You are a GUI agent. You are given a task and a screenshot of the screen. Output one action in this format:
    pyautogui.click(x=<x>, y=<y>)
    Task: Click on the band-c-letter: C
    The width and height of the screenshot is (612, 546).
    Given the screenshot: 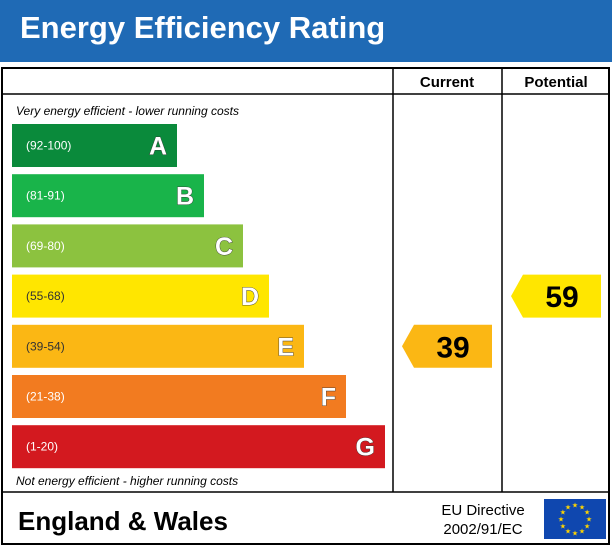 What is the action you would take?
    pyautogui.click(x=224, y=247)
    